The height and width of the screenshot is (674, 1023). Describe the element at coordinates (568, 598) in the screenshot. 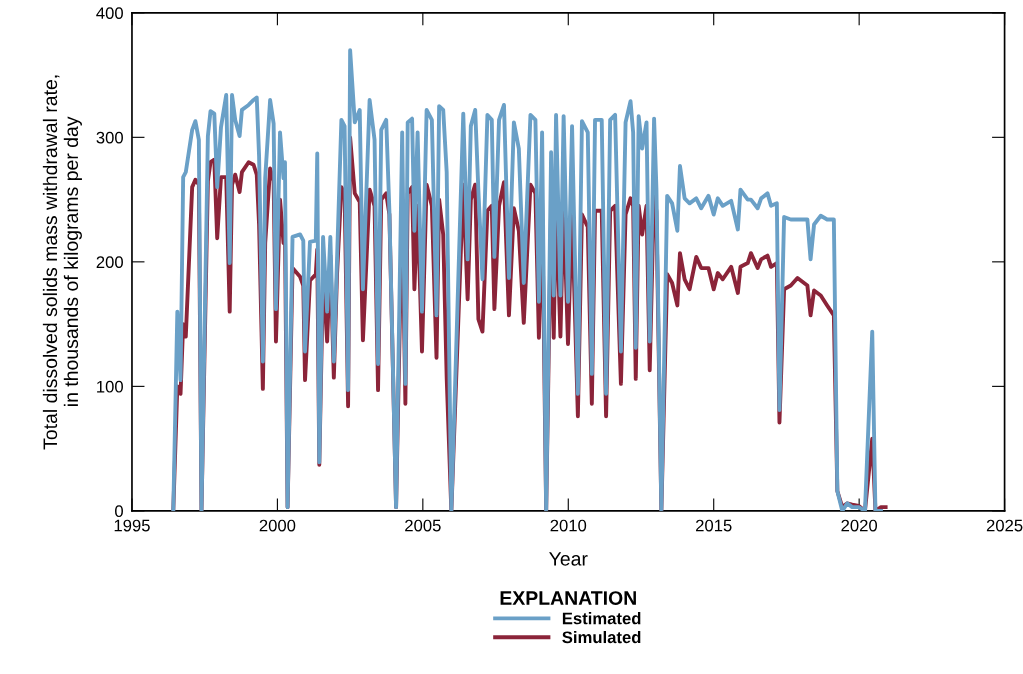

I see `legend-title: EXPLANATION` at that location.